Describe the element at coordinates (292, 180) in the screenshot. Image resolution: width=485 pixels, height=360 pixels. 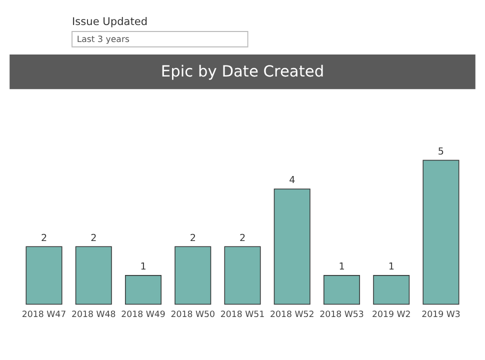
I see `data-label: 4` at that location.